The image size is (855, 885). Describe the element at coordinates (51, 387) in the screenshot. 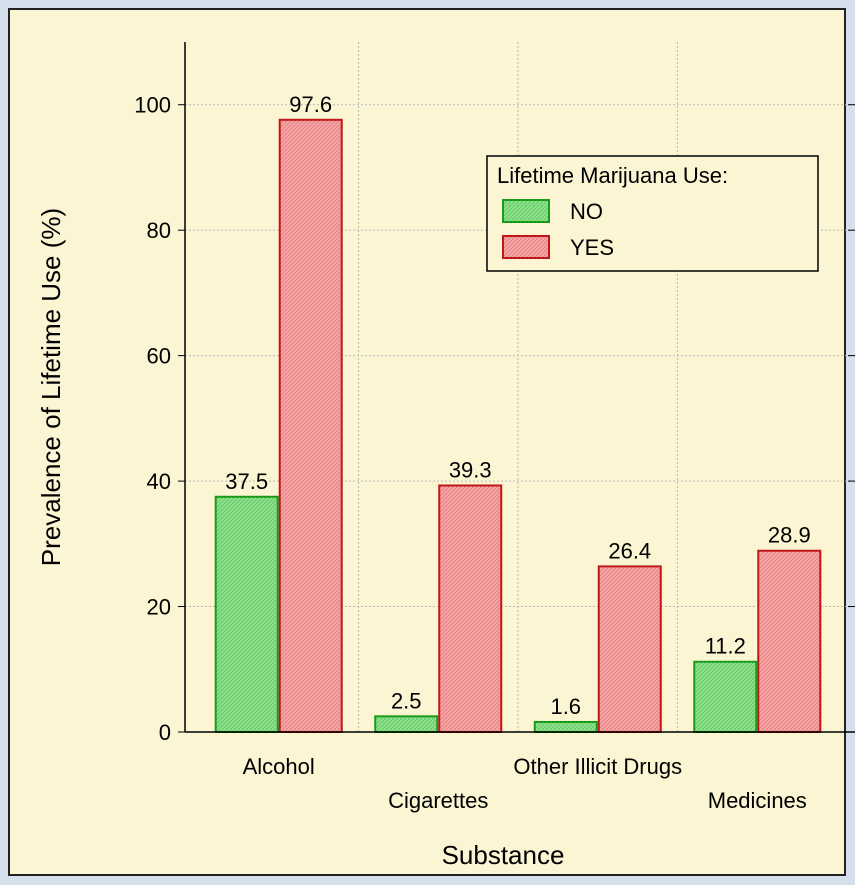

I see `y-axis-title: Prevalence of Lifetime Use (%)` at that location.